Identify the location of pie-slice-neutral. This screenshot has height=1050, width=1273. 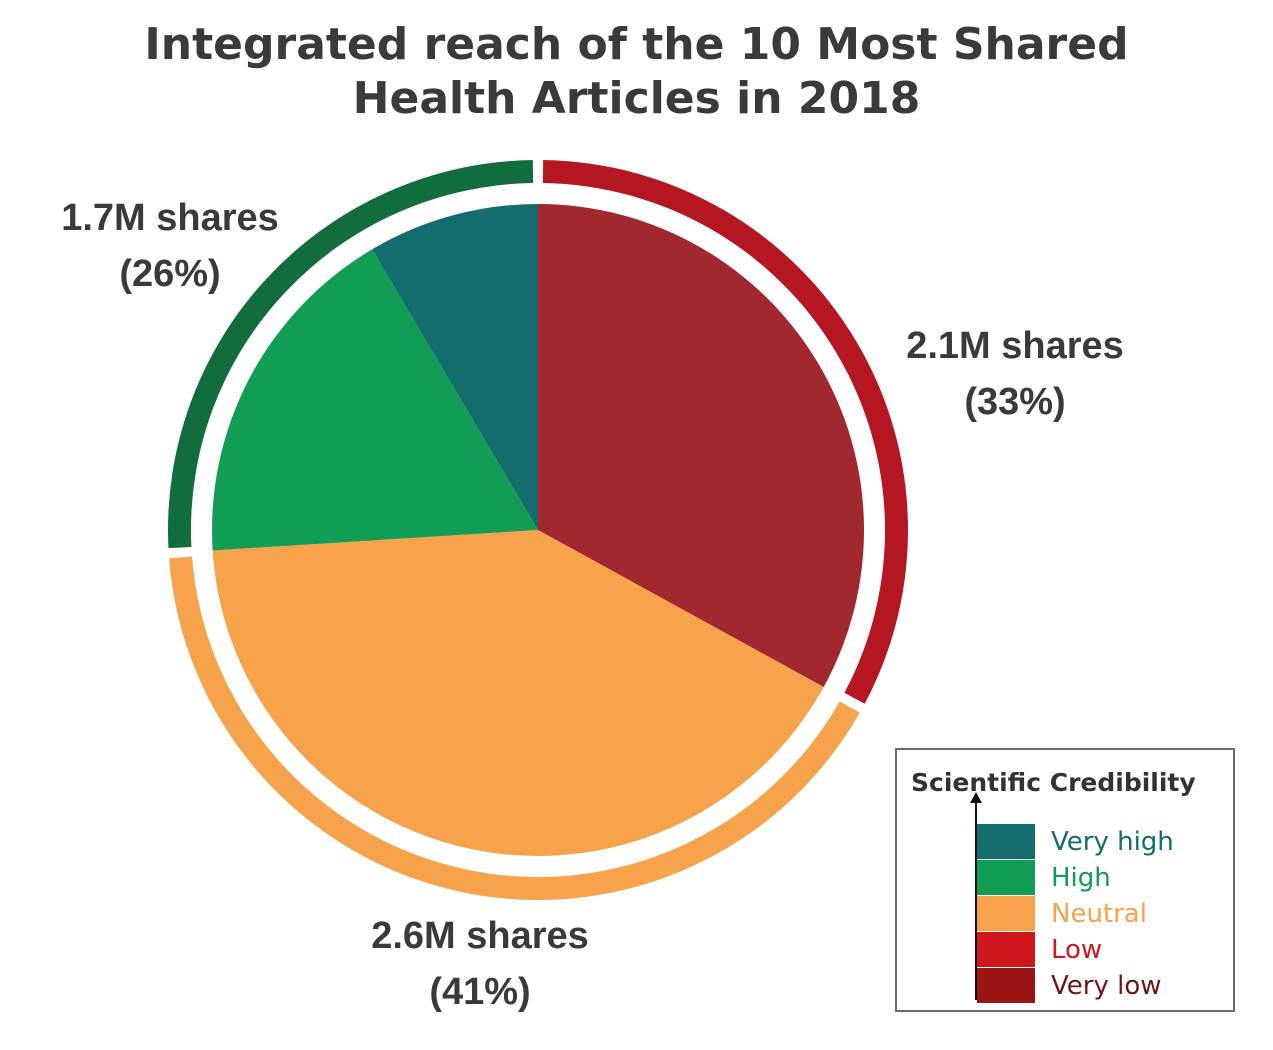
(518, 693).